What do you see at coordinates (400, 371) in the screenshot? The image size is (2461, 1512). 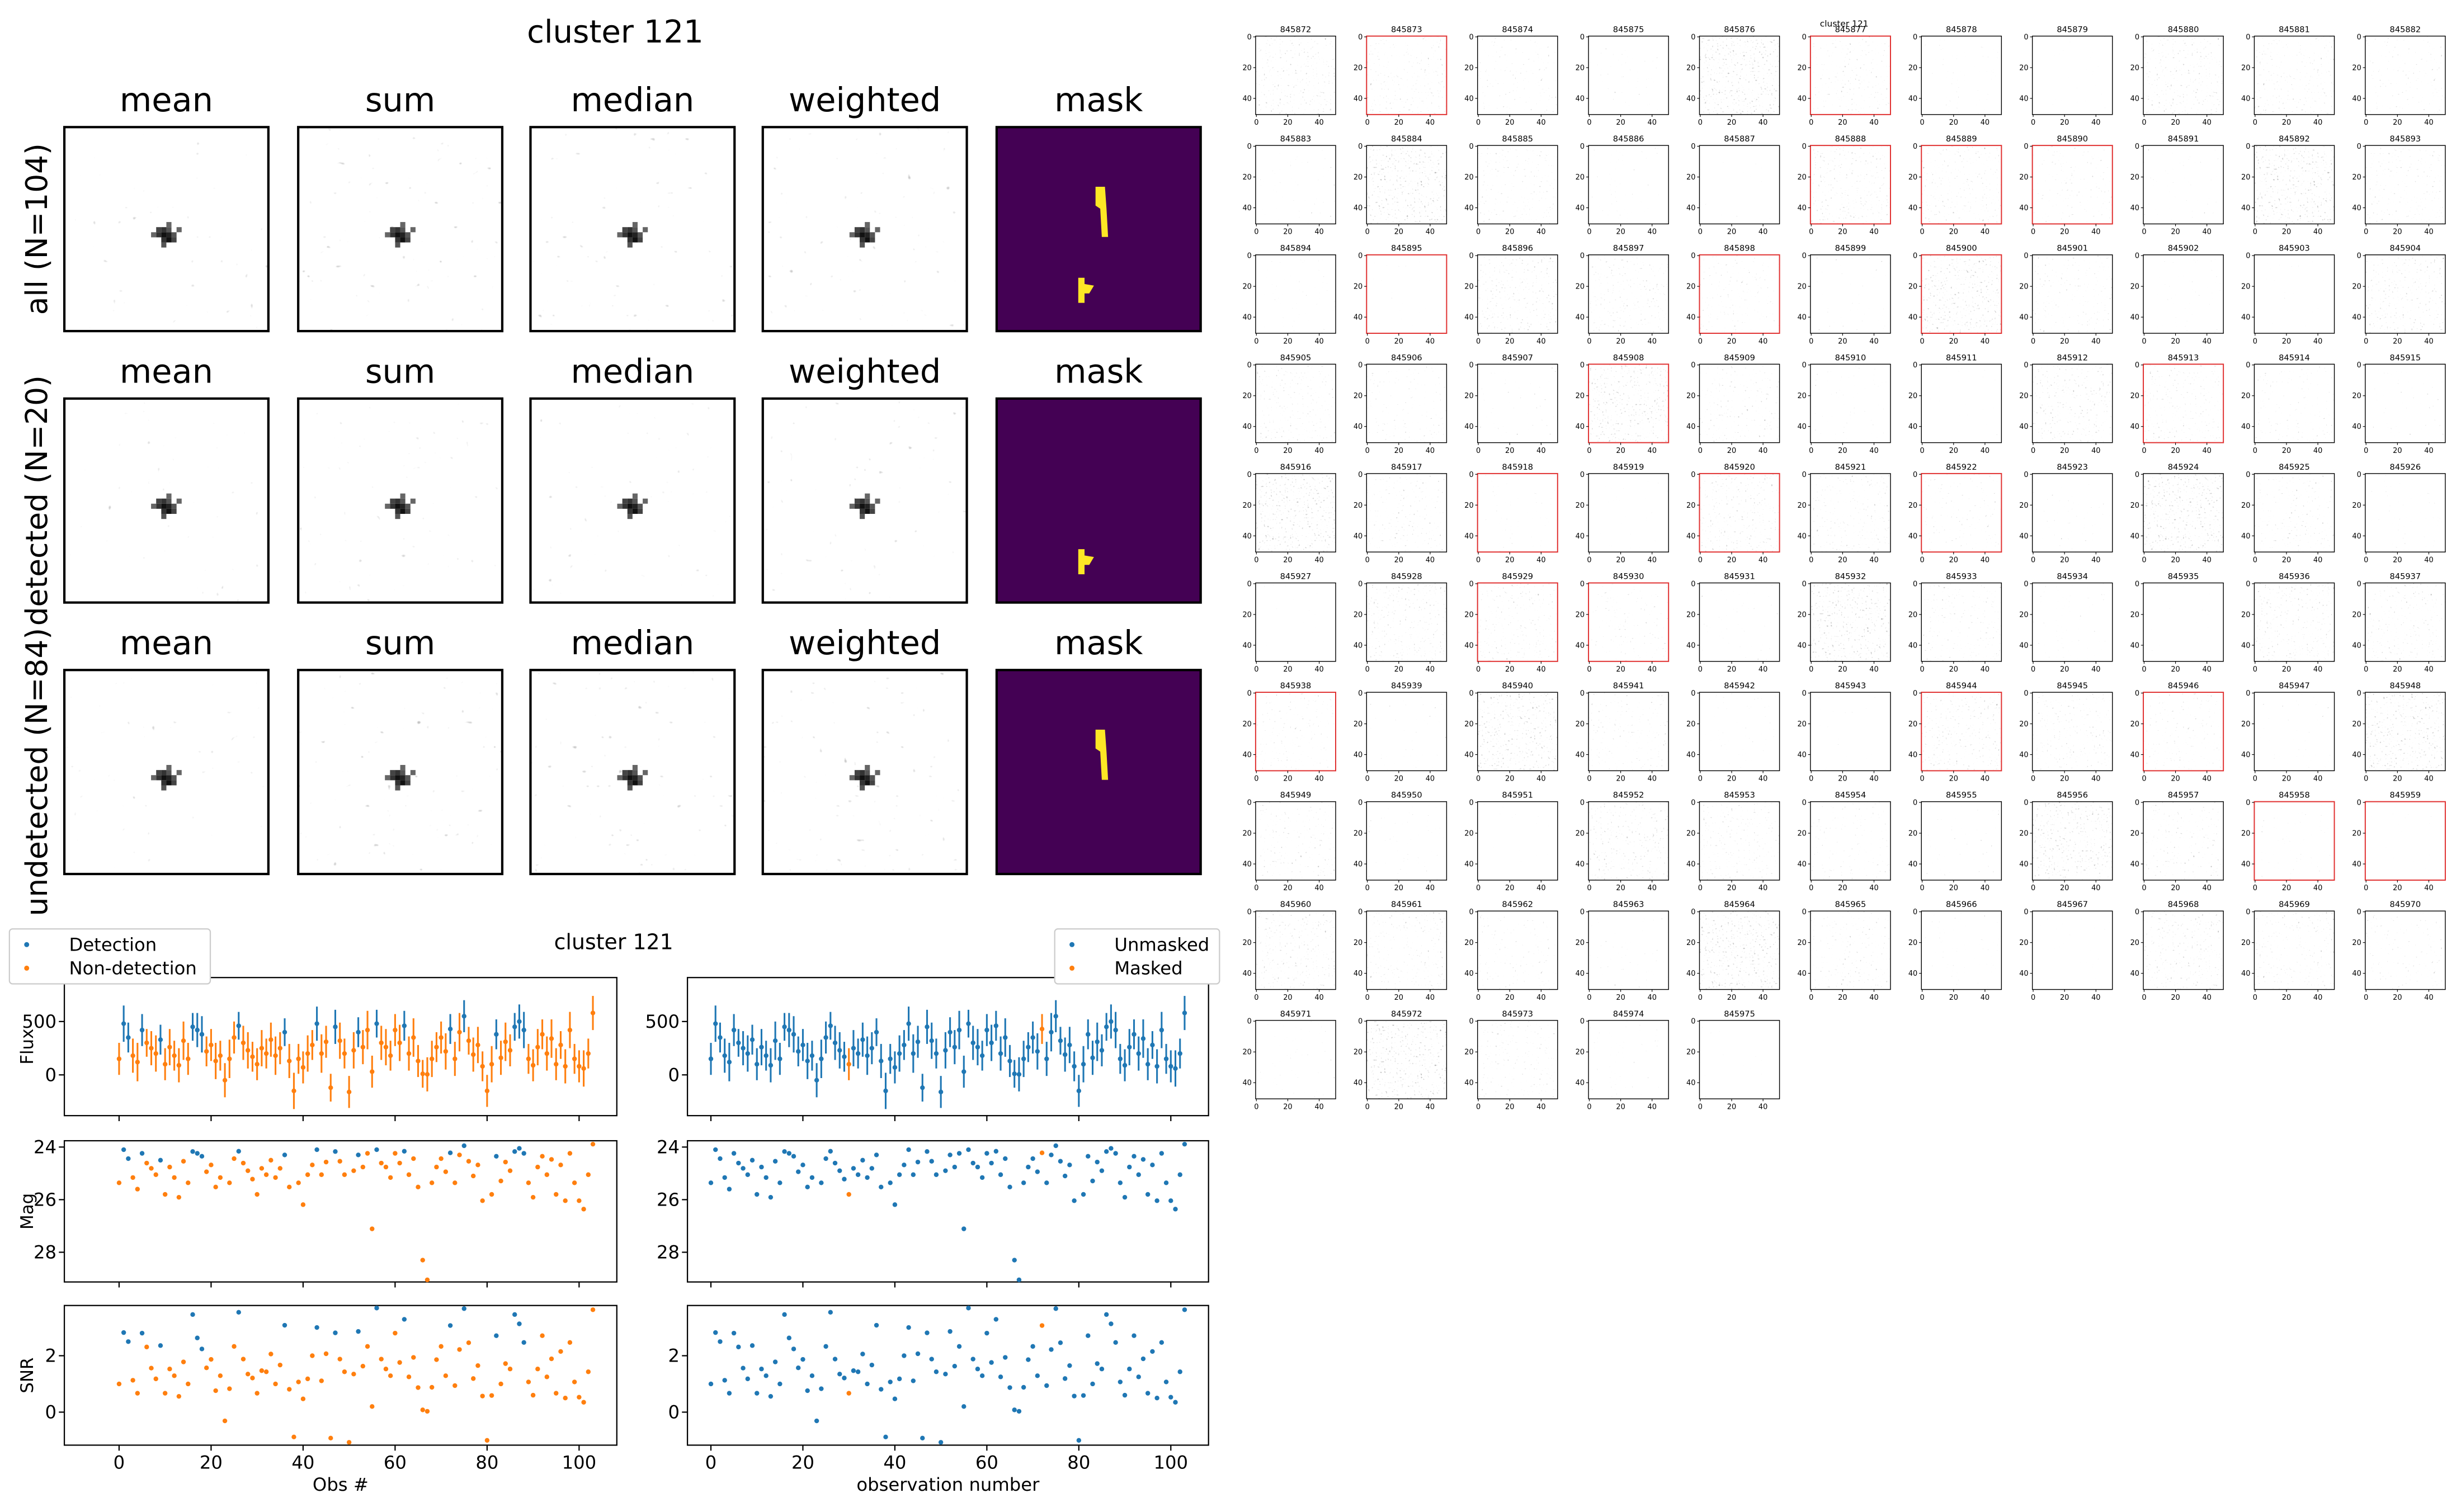 I see `column-title: sum` at bounding box center [400, 371].